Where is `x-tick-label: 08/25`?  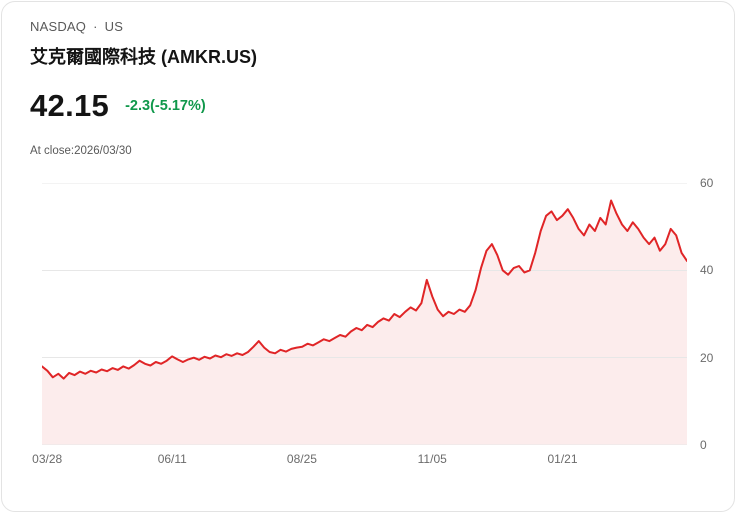
x-tick-label: 08/25 is located at coordinates (301, 459).